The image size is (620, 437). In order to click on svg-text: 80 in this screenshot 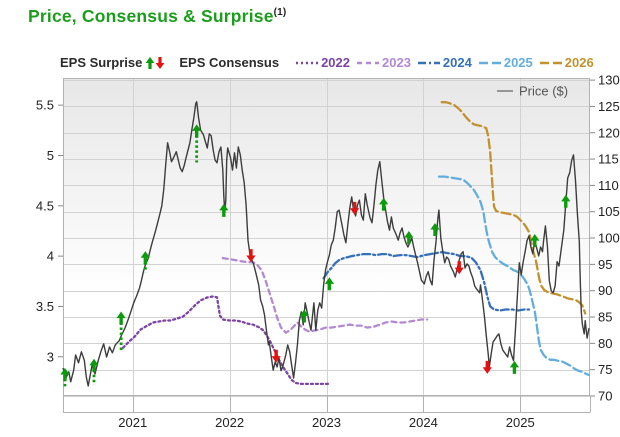, I will do `click(605, 343)`.